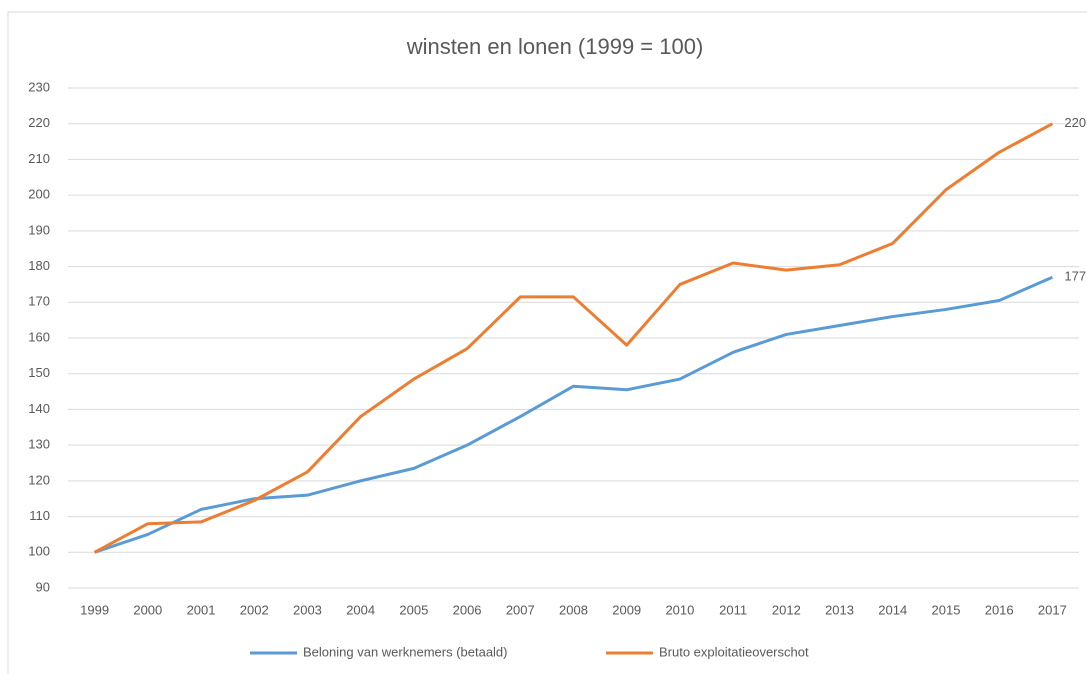 Image resolution: width=1087 pixels, height=674 pixels. What do you see at coordinates (892, 609) in the screenshot?
I see `x-tick-label: 2014` at bounding box center [892, 609].